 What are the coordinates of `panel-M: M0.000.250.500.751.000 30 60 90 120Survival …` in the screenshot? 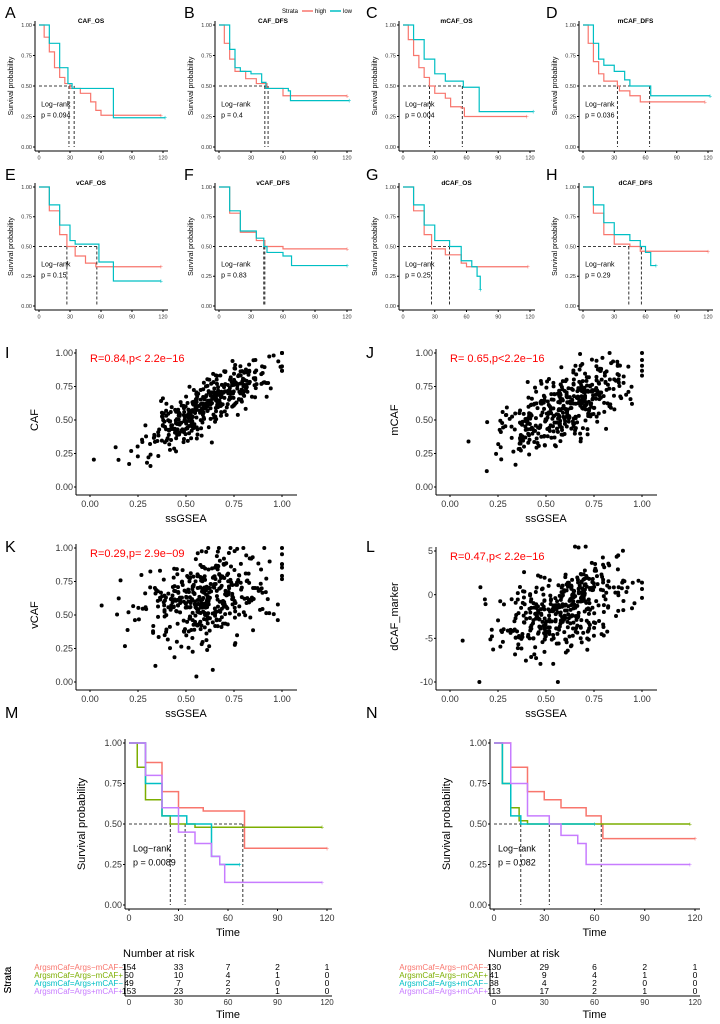 It's located at (169, 863).